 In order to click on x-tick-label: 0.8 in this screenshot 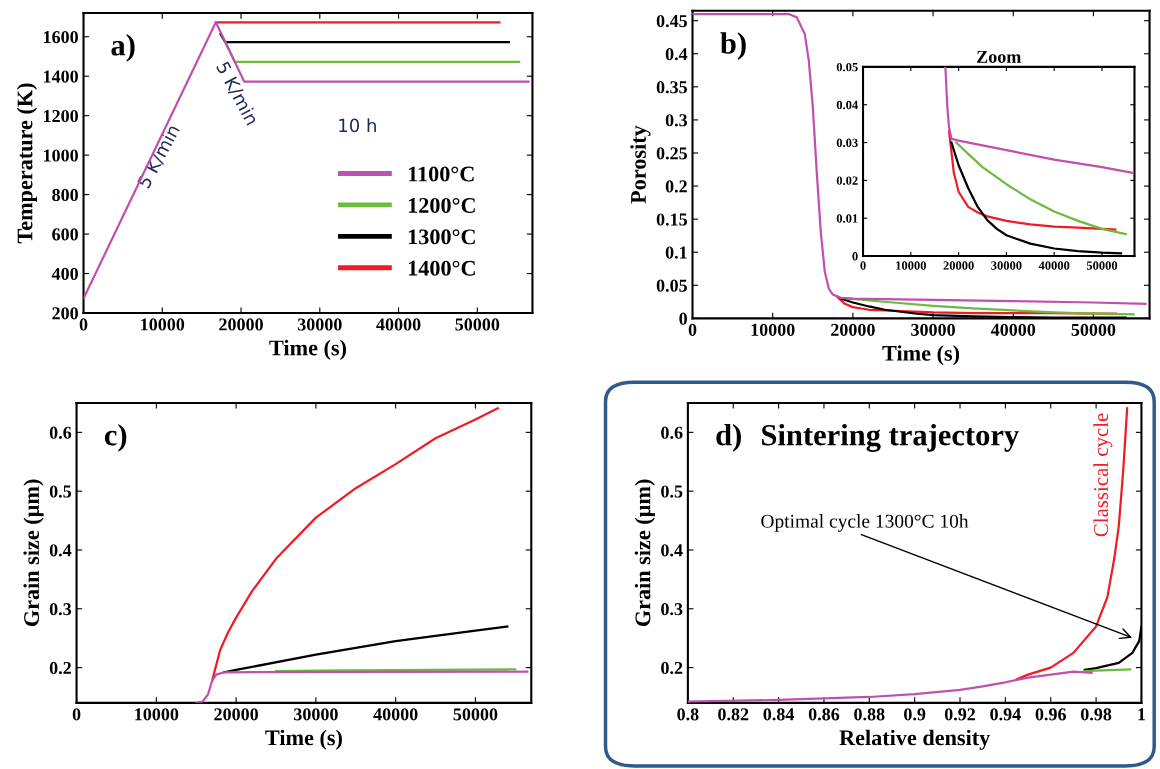, I will do `click(688, 714)`.